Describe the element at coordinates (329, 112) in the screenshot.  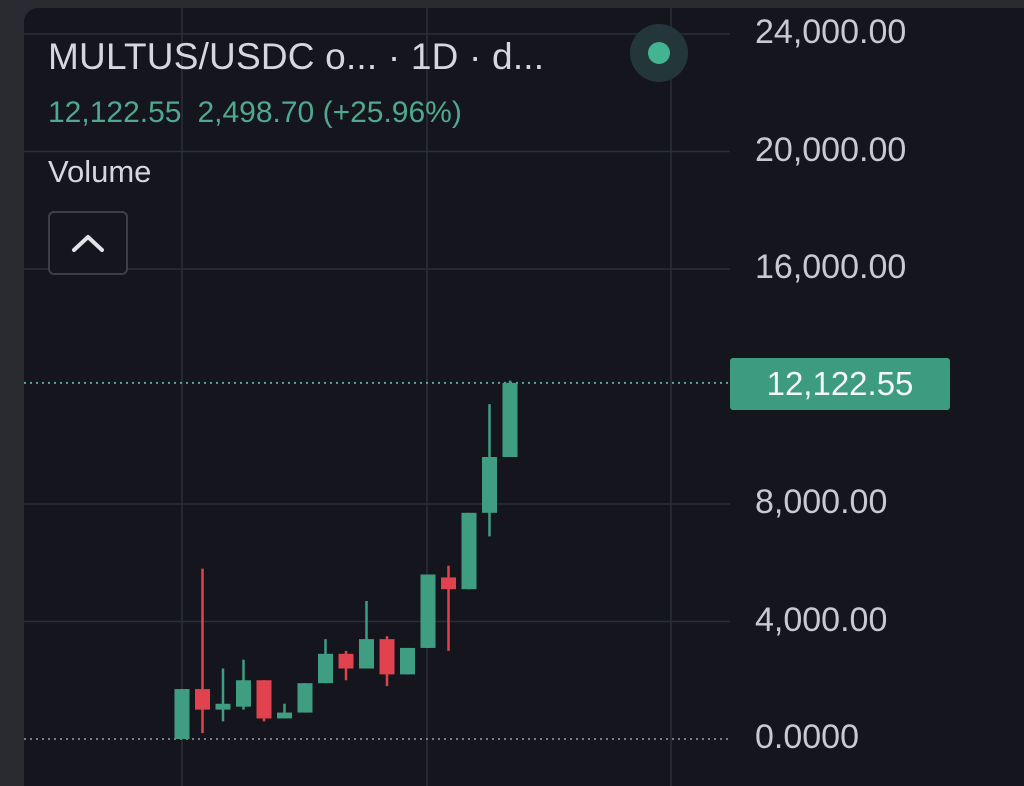
I see `price-change: 2,498.70 (+25.96%)` at that location.